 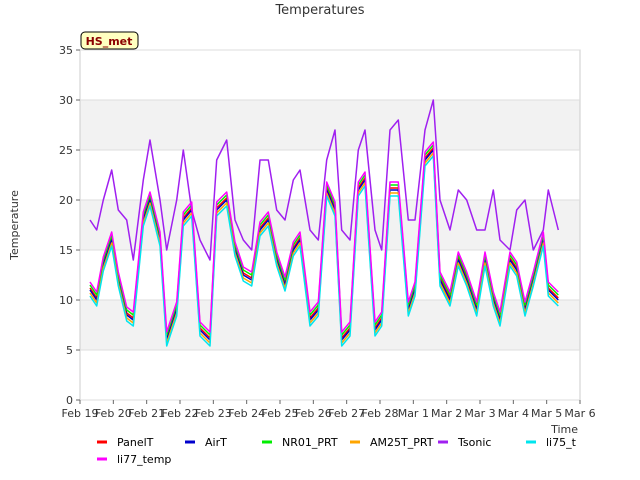 I want to click on chart-title: Temperatures, so click(x=319, y=10).